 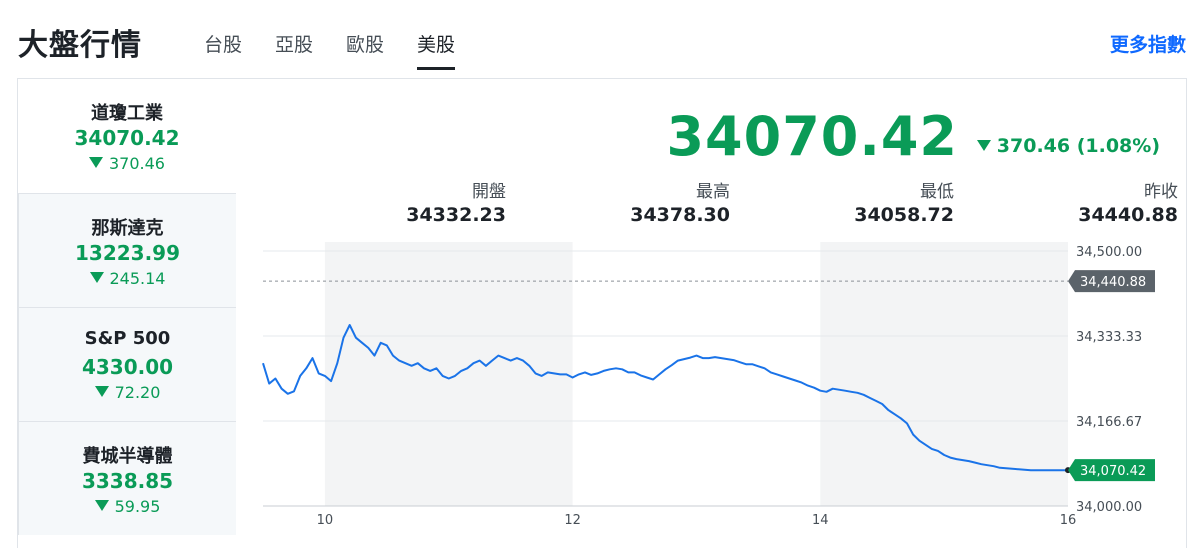 I want to click on x-tick-label: 14, so click(x=820, y=520).